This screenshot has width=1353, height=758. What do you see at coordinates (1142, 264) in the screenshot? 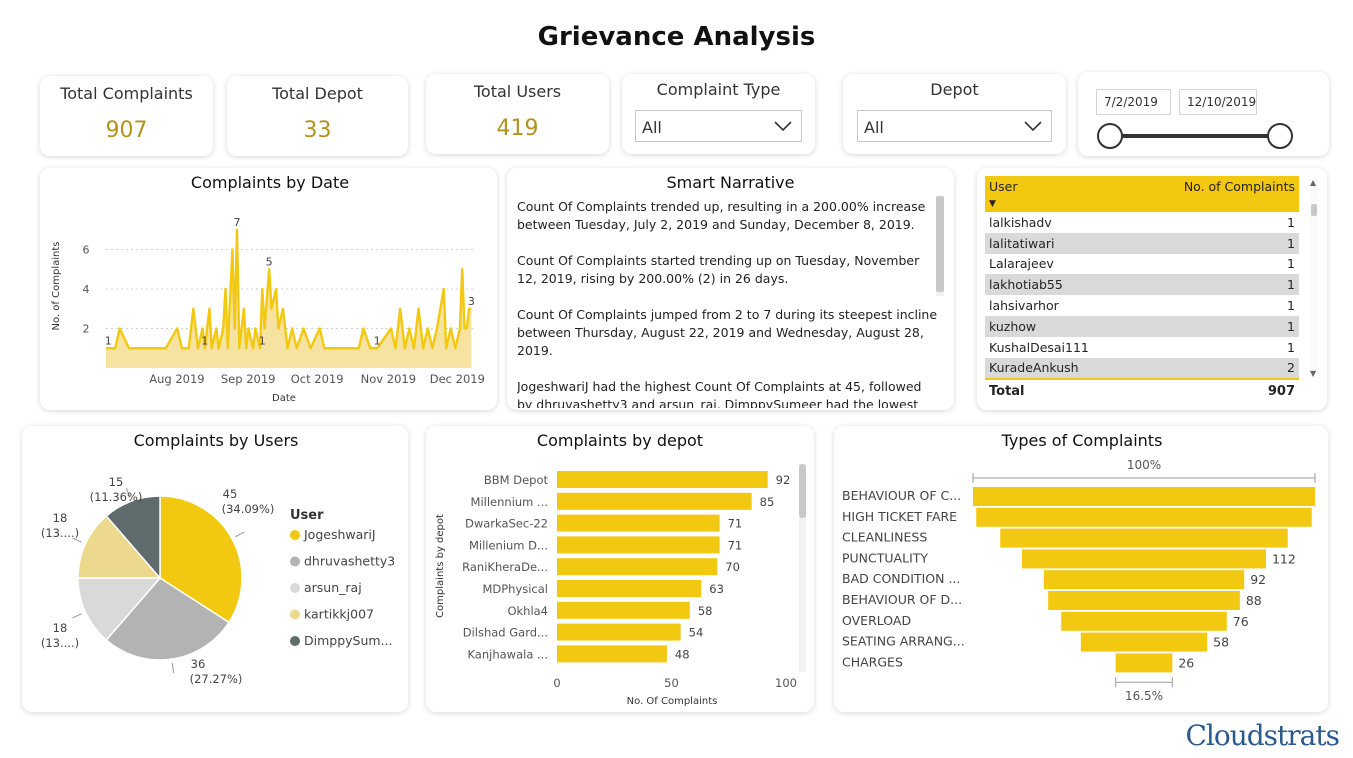
I see `table-row: Lalarajeev 1` at bounding box center [1142, 264].